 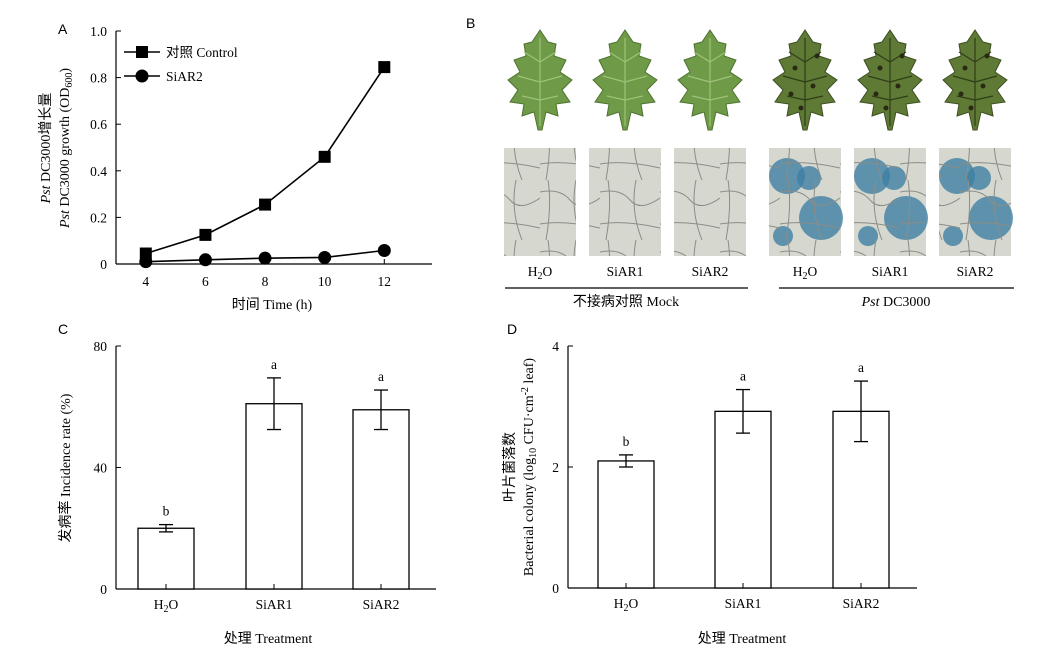 I want to click on y-tick-label-d: 0, so click(x=555, y=588).